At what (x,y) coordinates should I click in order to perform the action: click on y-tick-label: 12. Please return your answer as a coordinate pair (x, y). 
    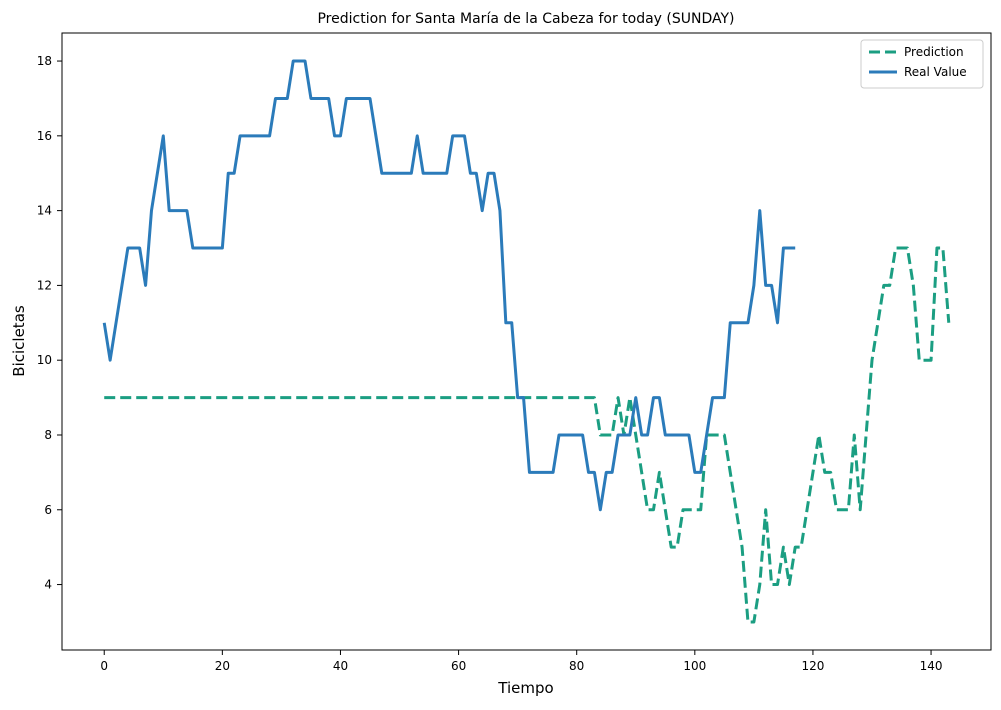
    Looking at the image, I should click on (44, 285).